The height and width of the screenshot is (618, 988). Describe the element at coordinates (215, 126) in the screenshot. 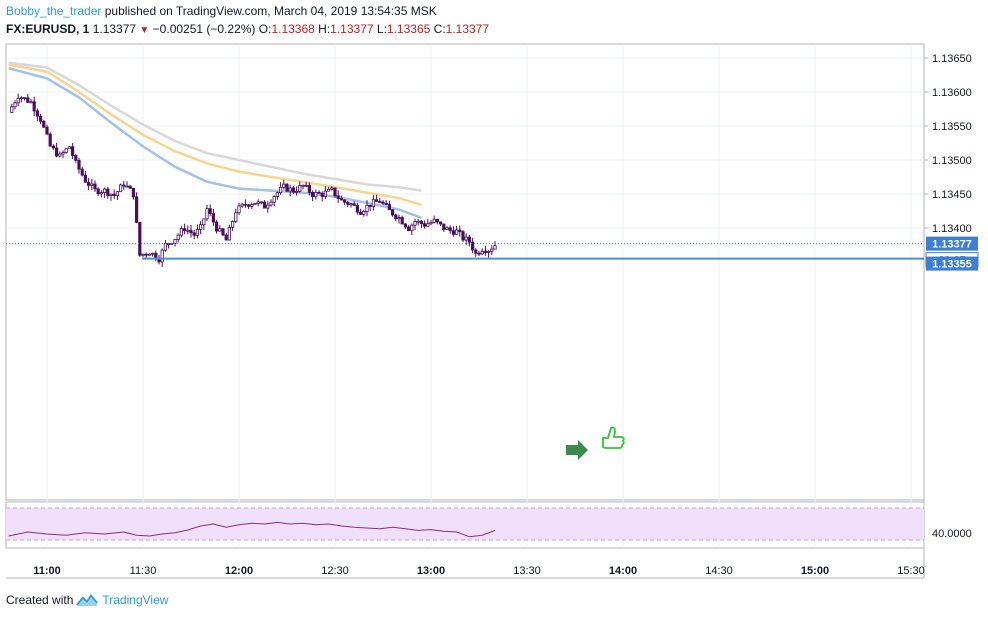

I see `ma-slow-line` at that location.